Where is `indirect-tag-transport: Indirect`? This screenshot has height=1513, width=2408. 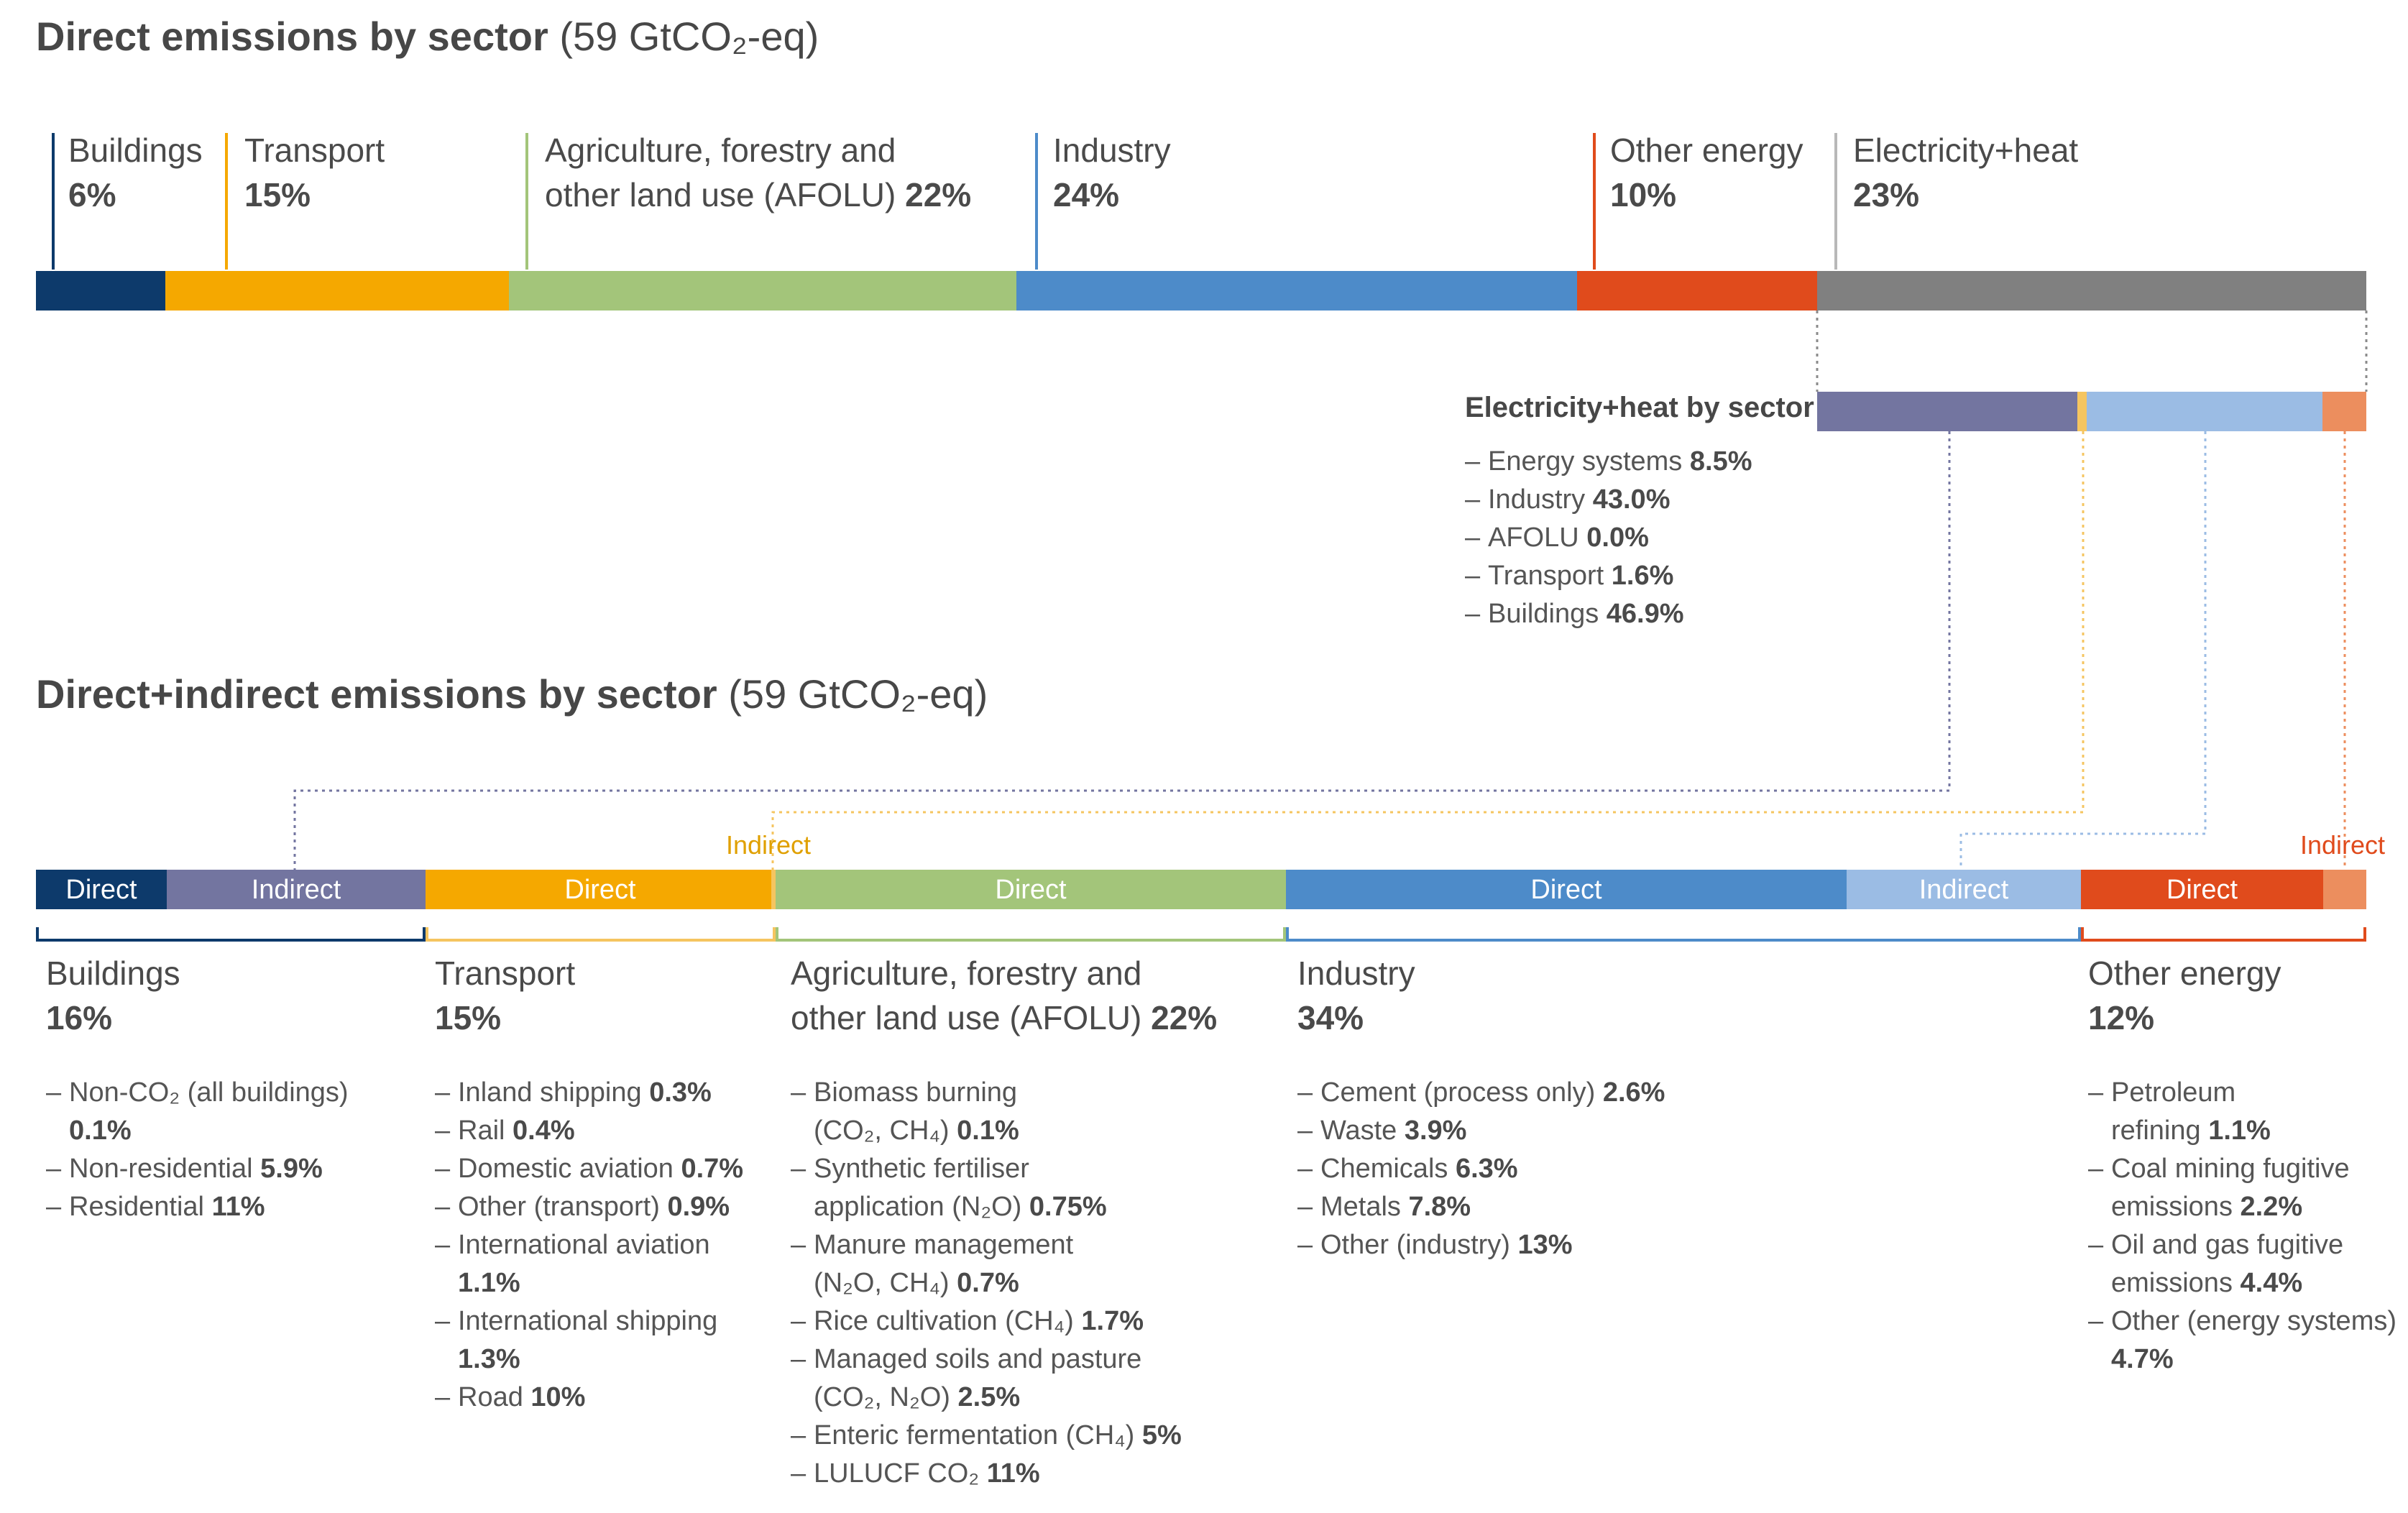 indirect-tag-transport: Indirect is located at coordinates (769, 845).